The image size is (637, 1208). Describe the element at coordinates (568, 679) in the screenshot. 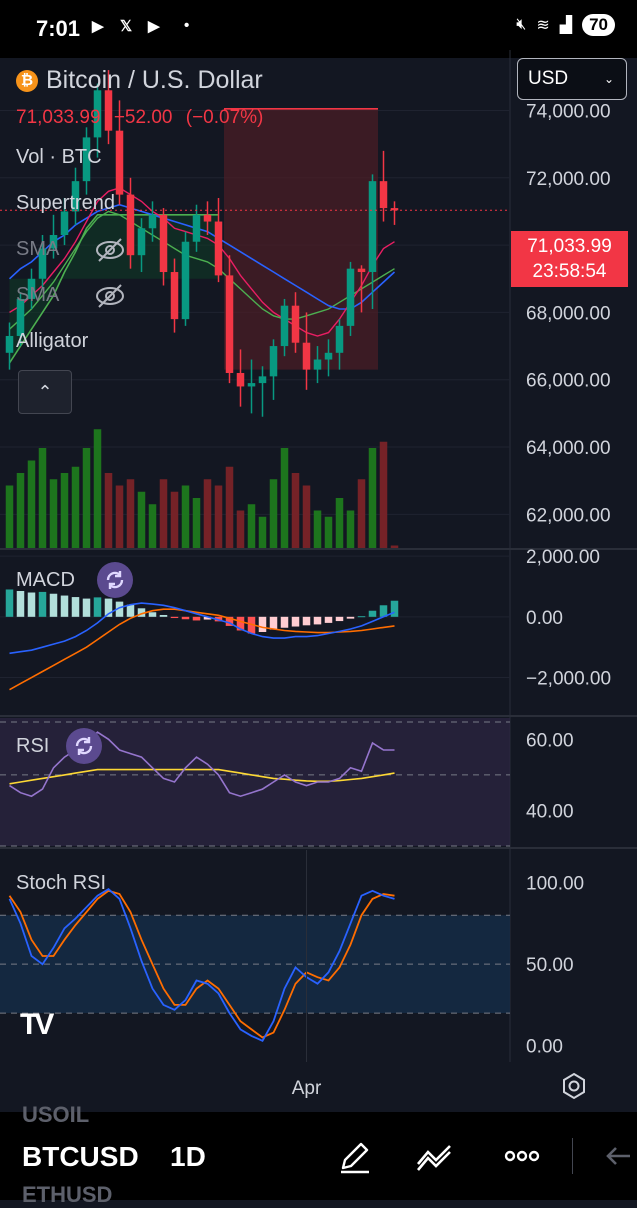

I see `macd-tick-label: −2,000.00` at that location.